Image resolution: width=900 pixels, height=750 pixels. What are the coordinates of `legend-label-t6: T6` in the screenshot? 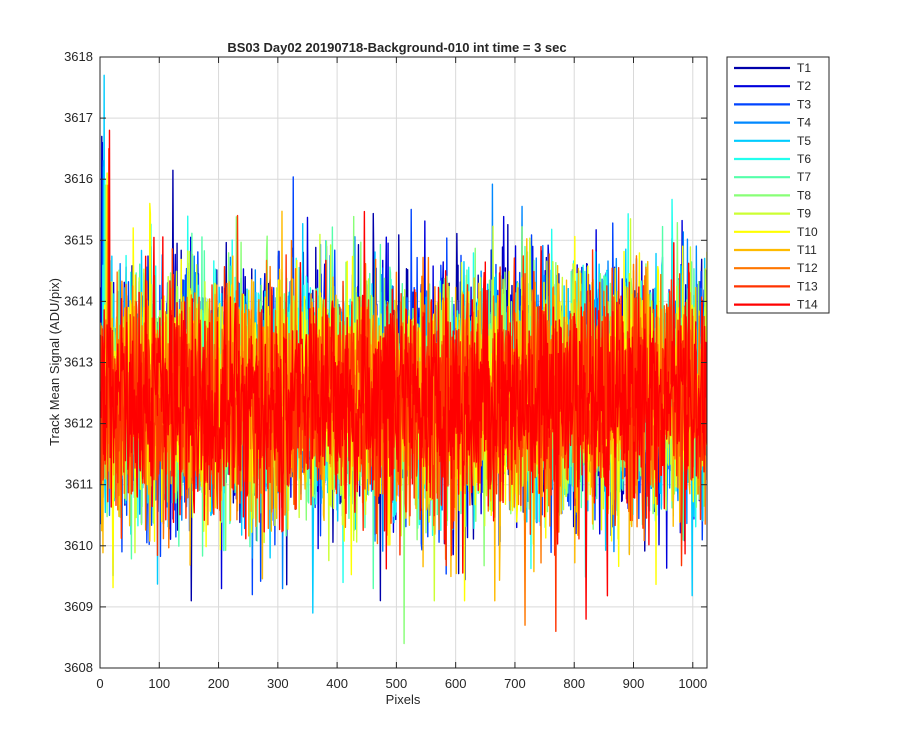 It's located at (804, 159).